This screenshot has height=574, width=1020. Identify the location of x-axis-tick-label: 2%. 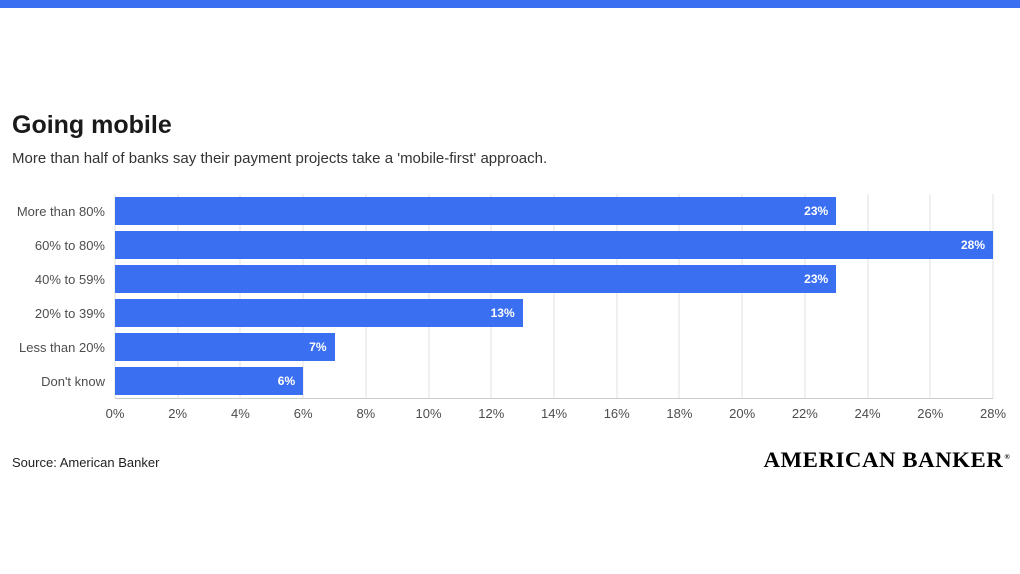
(178, 413).